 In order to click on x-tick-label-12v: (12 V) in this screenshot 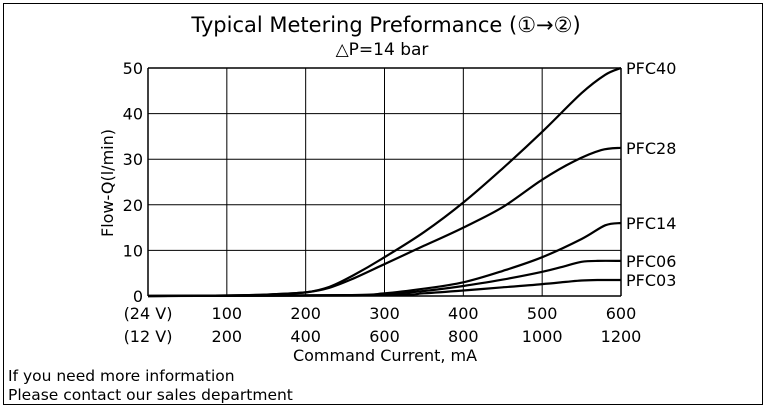, I will do `click(148, 336)`.